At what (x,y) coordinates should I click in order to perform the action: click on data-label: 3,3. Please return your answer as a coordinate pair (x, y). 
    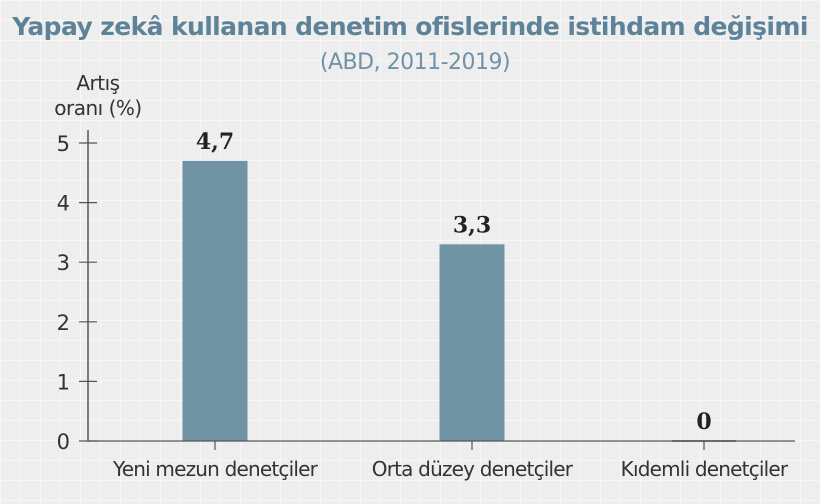
    Looking at the image, I should click on (472, 225).